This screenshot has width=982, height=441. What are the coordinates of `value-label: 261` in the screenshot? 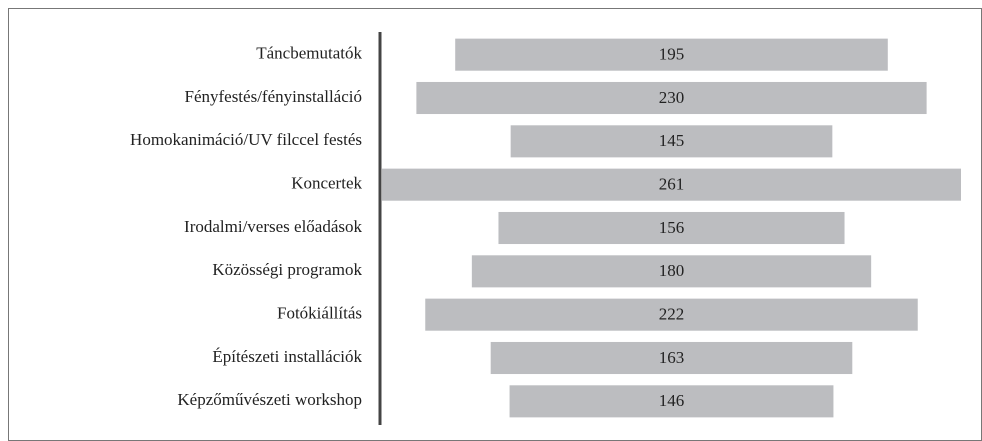 It's located at (672, 184).